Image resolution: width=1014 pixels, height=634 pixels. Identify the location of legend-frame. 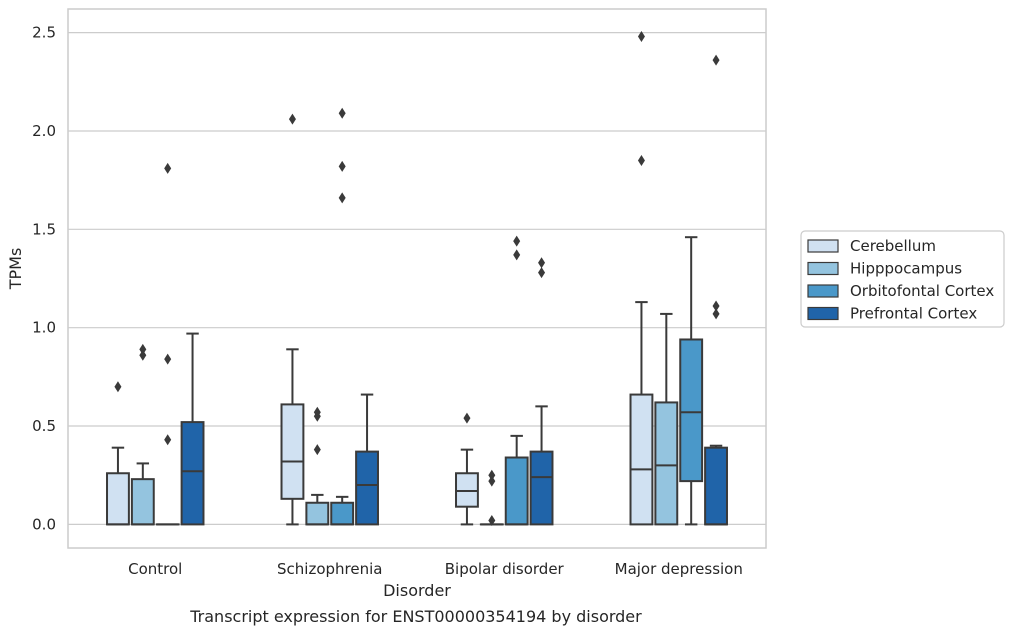
(902, 279).